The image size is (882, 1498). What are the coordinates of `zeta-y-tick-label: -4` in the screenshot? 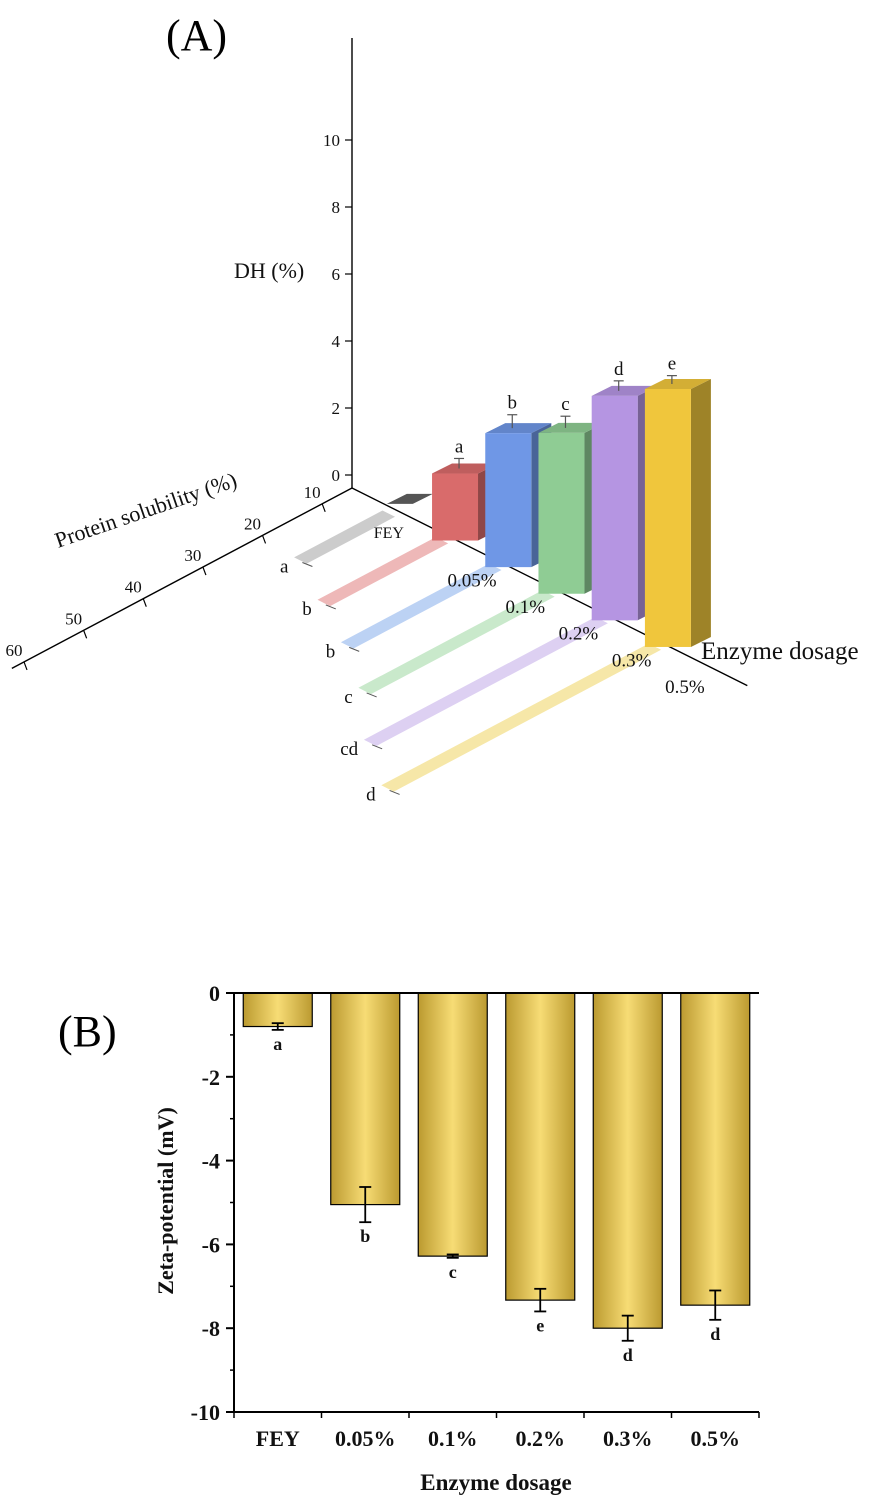 It's located at (211, 1161).